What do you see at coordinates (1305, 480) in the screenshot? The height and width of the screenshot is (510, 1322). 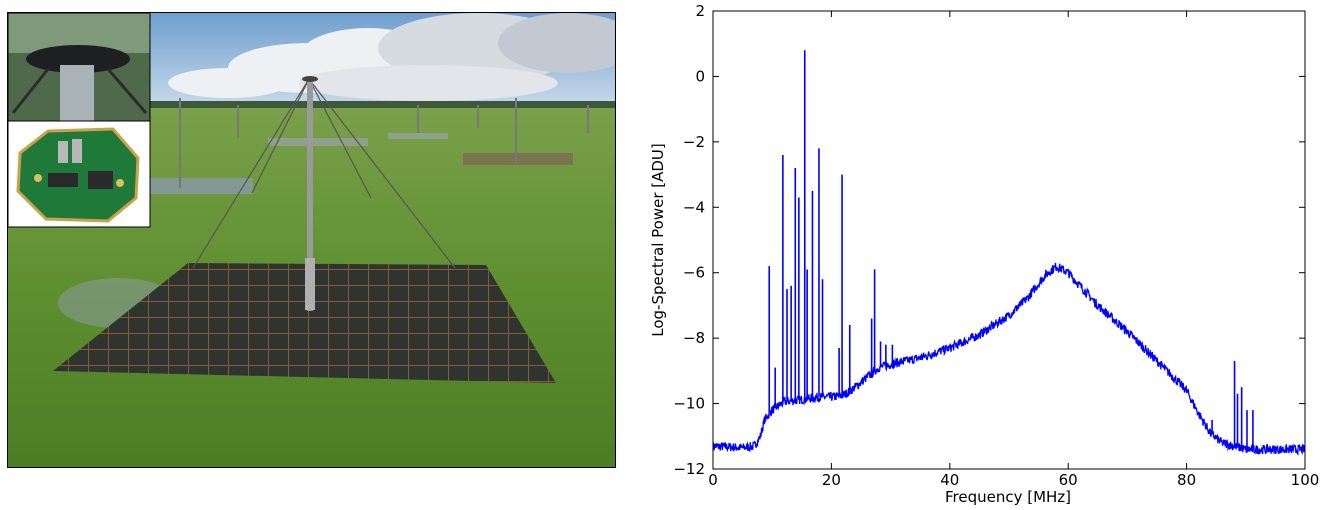 I see `x-tick-label: 100` at bounding box center [1305, 480].